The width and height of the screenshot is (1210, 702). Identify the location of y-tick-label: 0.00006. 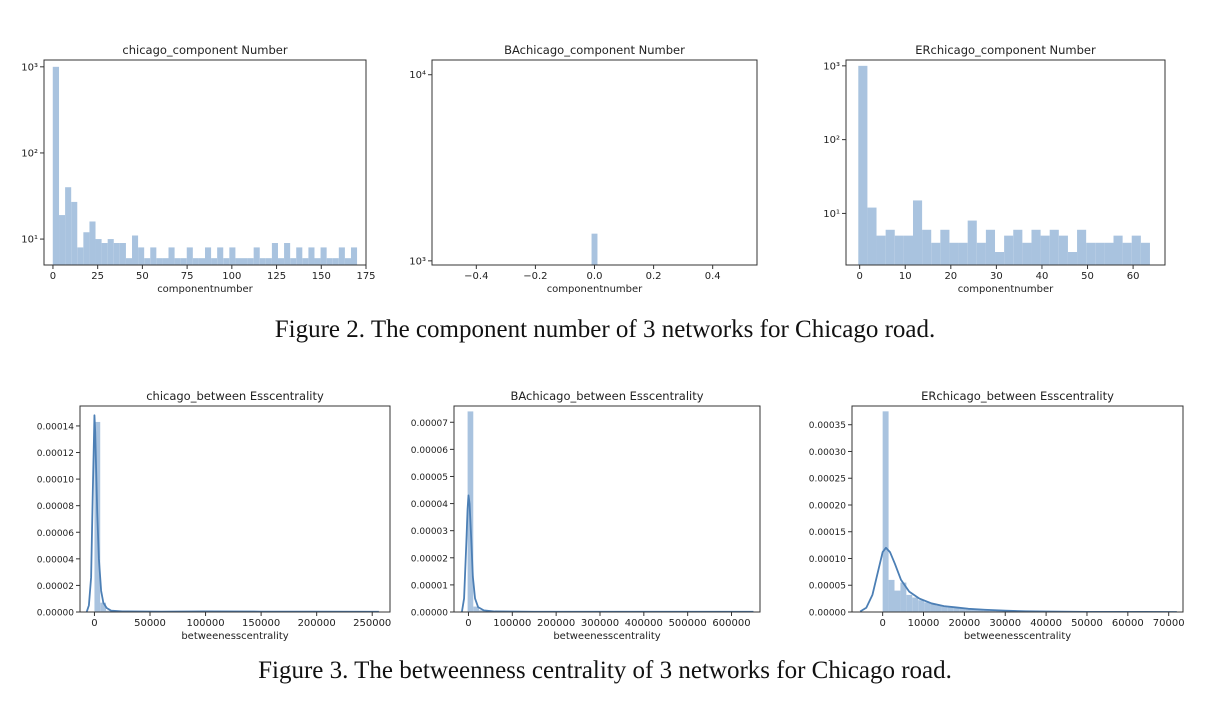
(429, 451).